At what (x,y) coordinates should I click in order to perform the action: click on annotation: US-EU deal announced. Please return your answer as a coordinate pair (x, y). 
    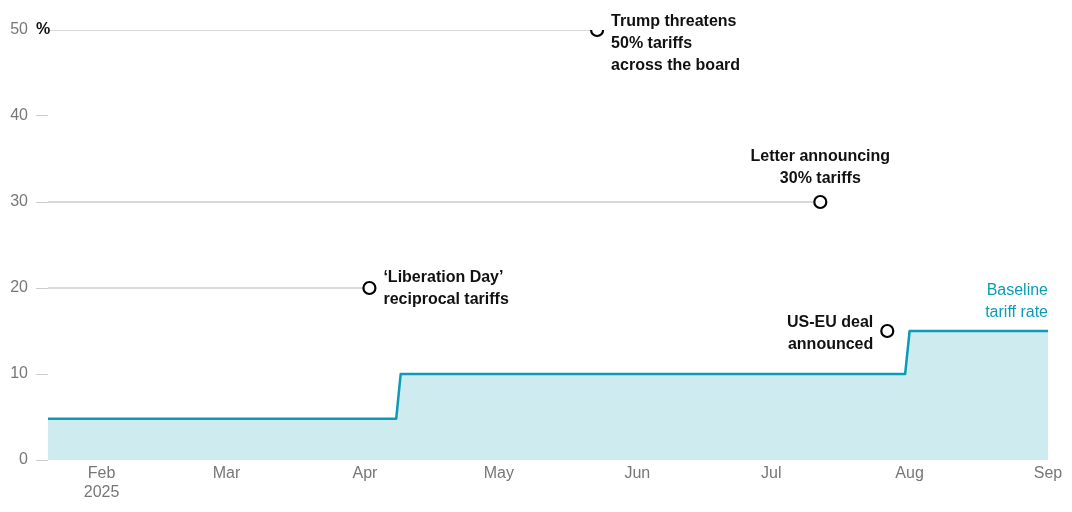
    Looking at the image, I should click on (830, 333).